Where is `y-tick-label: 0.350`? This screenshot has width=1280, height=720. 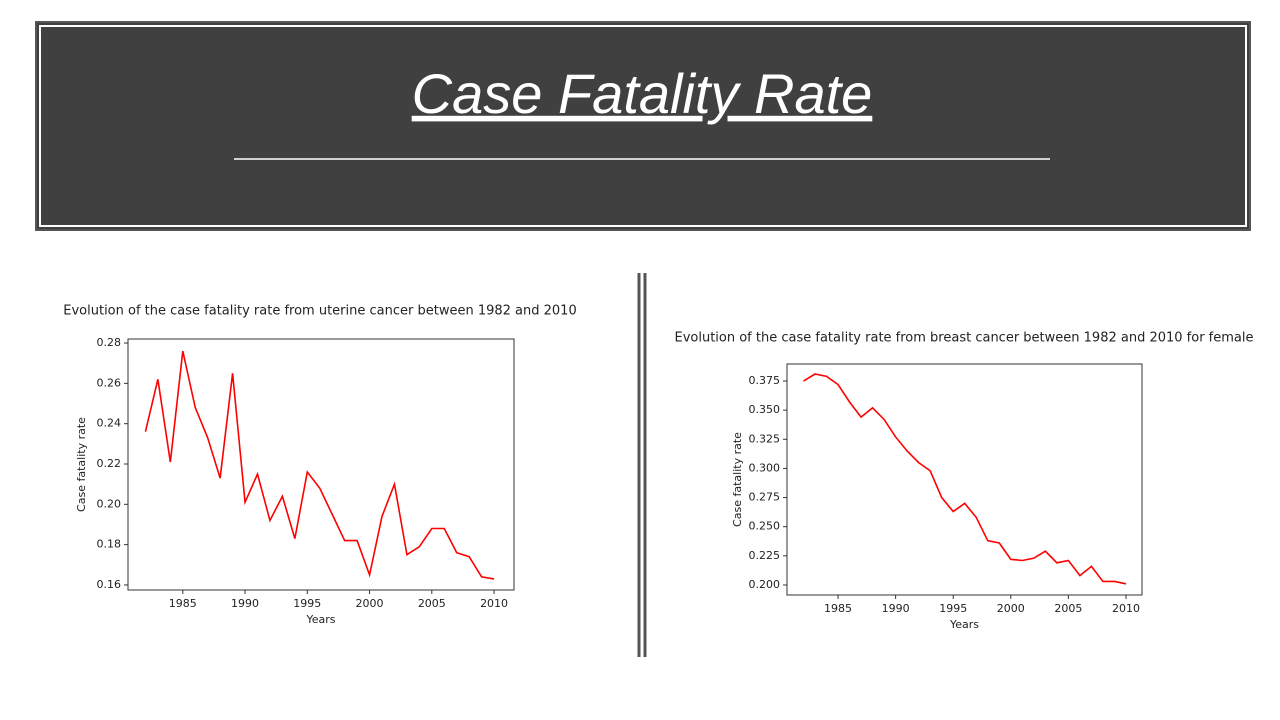 y-tick-label: 0.350 is located at coordinates (765, 409).